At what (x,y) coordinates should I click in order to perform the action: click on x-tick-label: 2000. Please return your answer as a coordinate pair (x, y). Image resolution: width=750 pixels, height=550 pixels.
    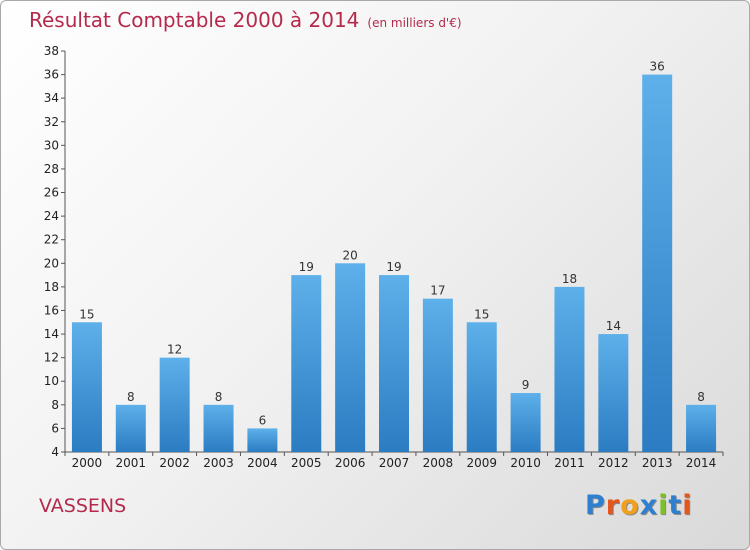
    Looking at the image, I should click on (87, 463).